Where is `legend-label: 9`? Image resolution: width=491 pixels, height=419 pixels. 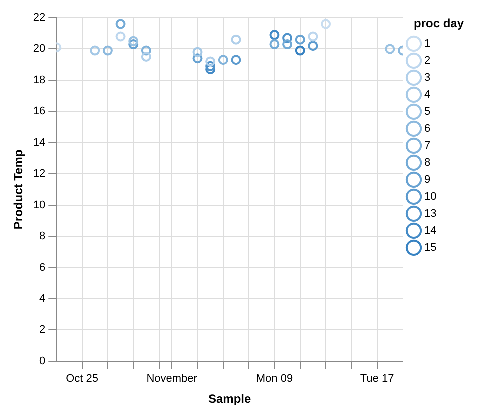
legend-label: 9 is located at coordinates (427, 180).